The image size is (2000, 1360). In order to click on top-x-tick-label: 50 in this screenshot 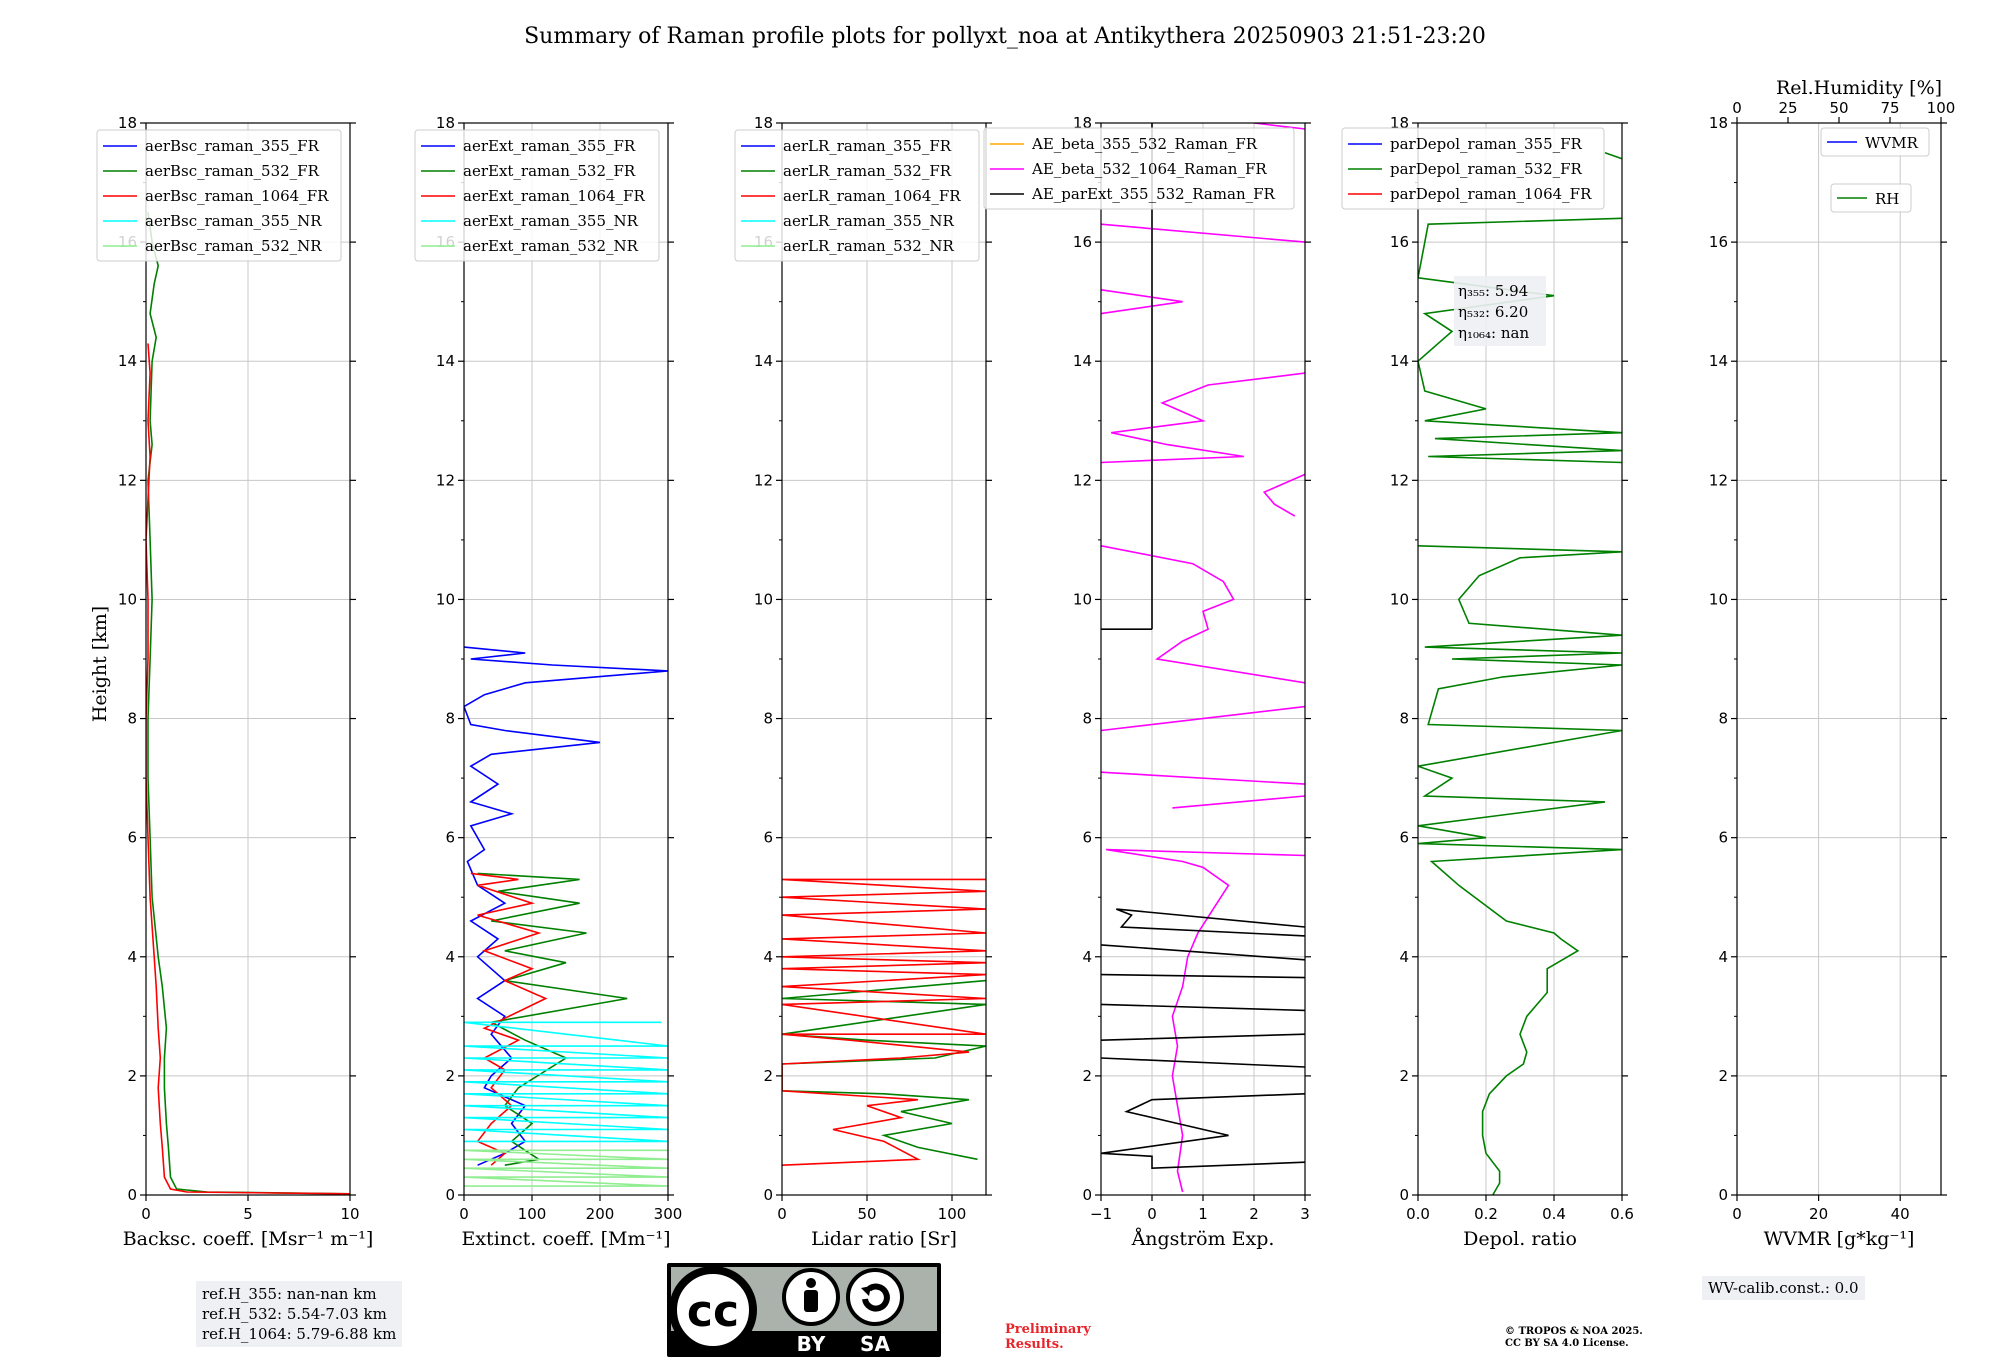, I will do `click(1838, 108)`.